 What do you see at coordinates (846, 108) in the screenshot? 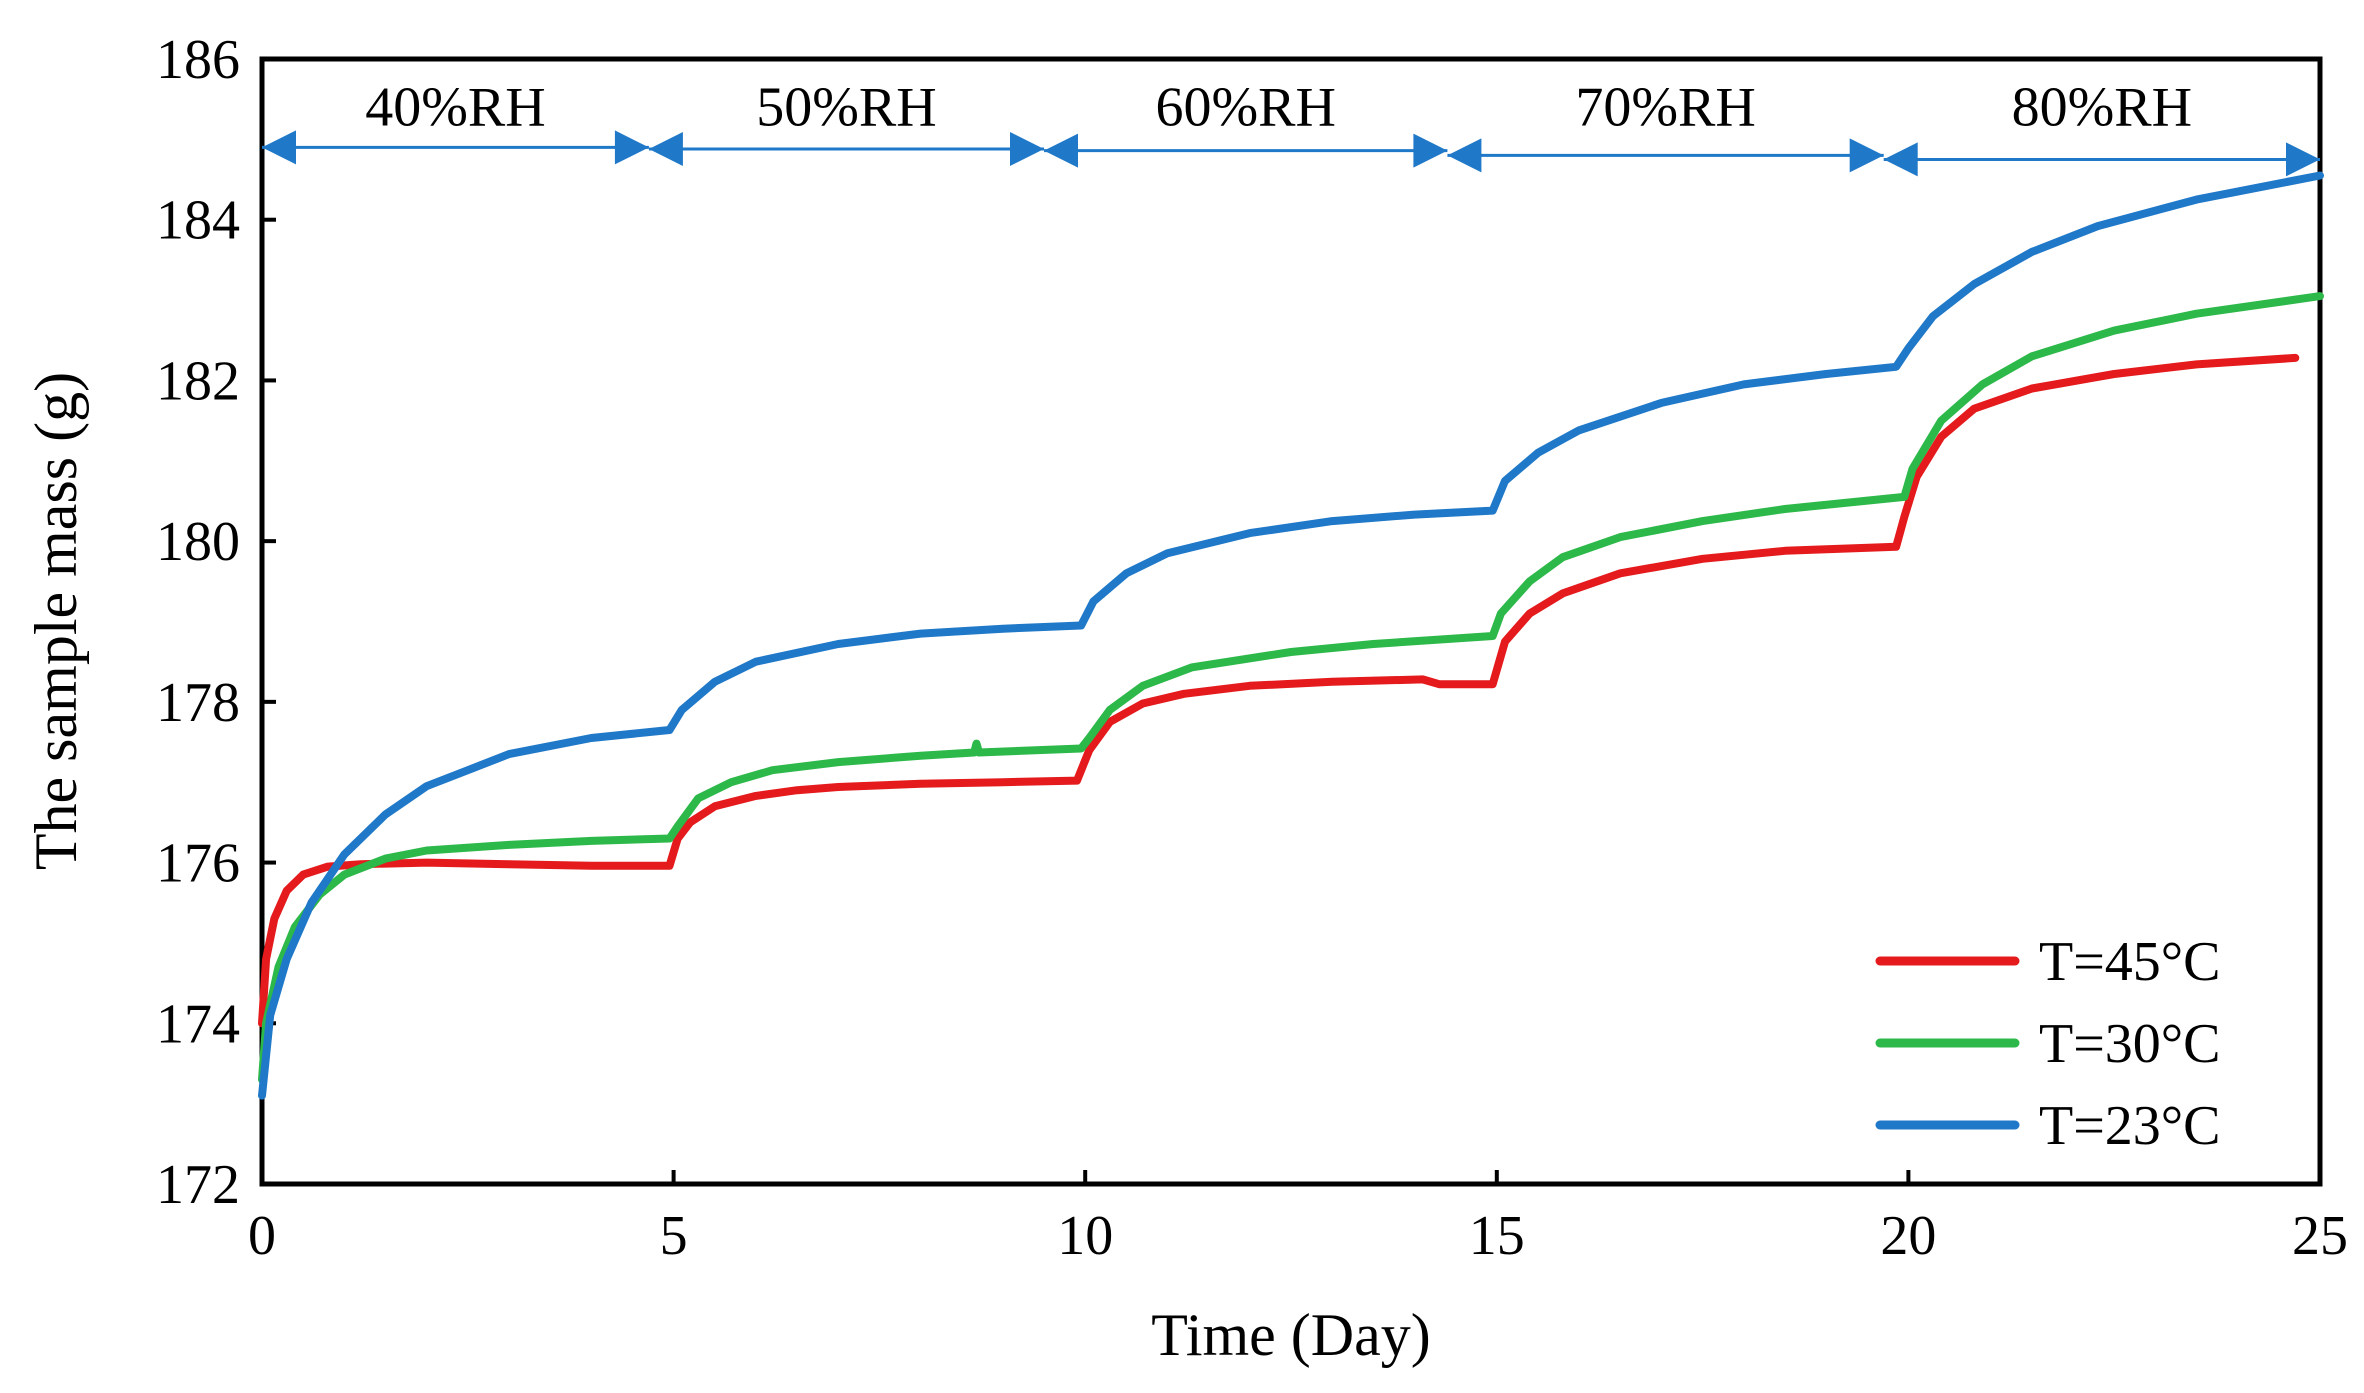
I see `stage-label: 50%RH` at bounding box center [846, 108].